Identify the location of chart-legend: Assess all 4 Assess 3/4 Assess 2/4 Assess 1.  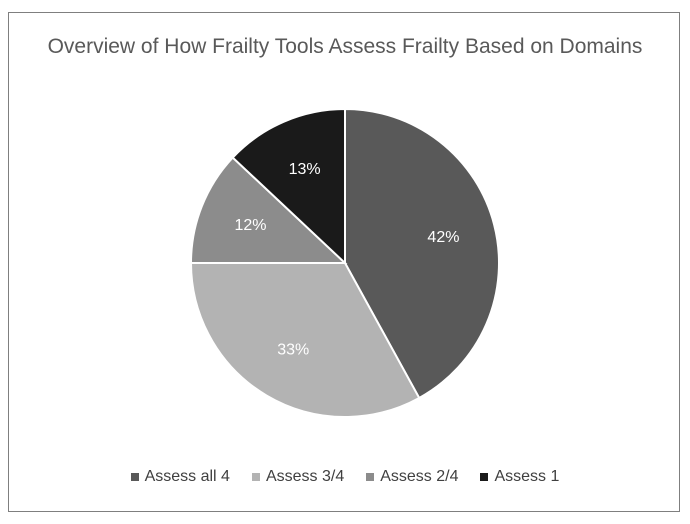
(345, 477).